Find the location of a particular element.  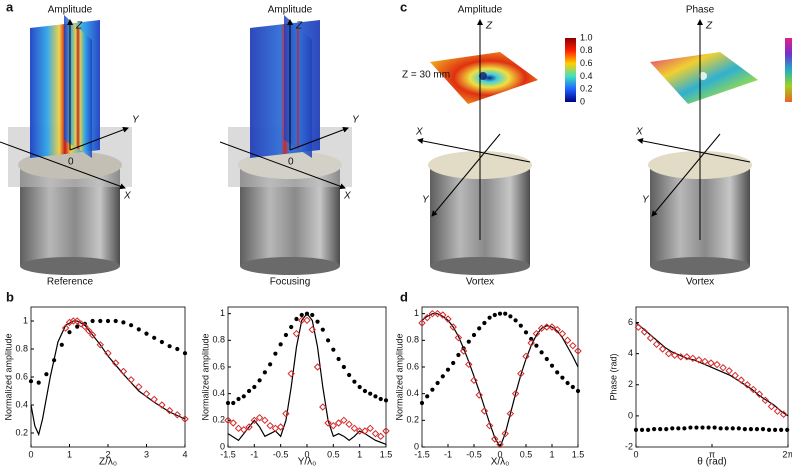

axis-label: Y is located at coordinates (356, 120).